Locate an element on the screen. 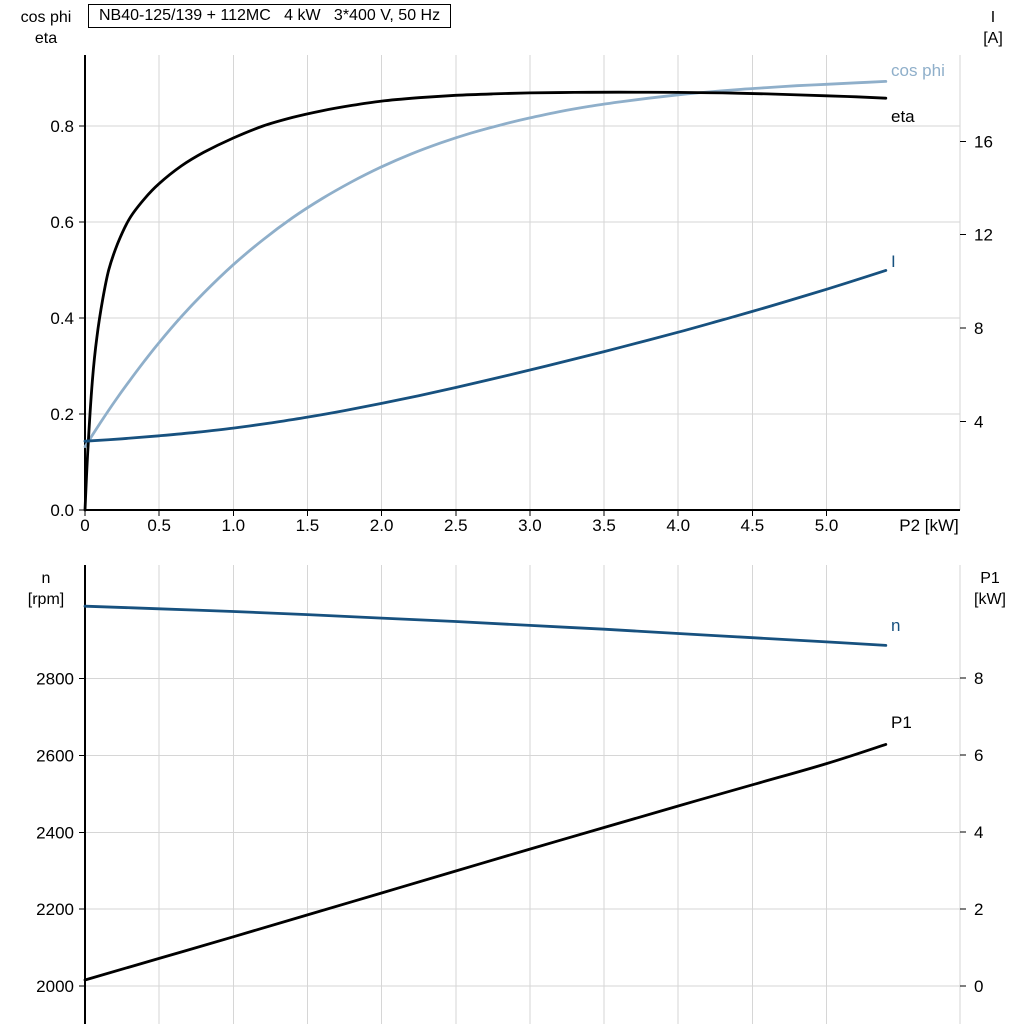 Image resolution: width=1024 pixels, height=1024 pixels. y-left-tick-label: 2800 is located at coordinates (55, 678).